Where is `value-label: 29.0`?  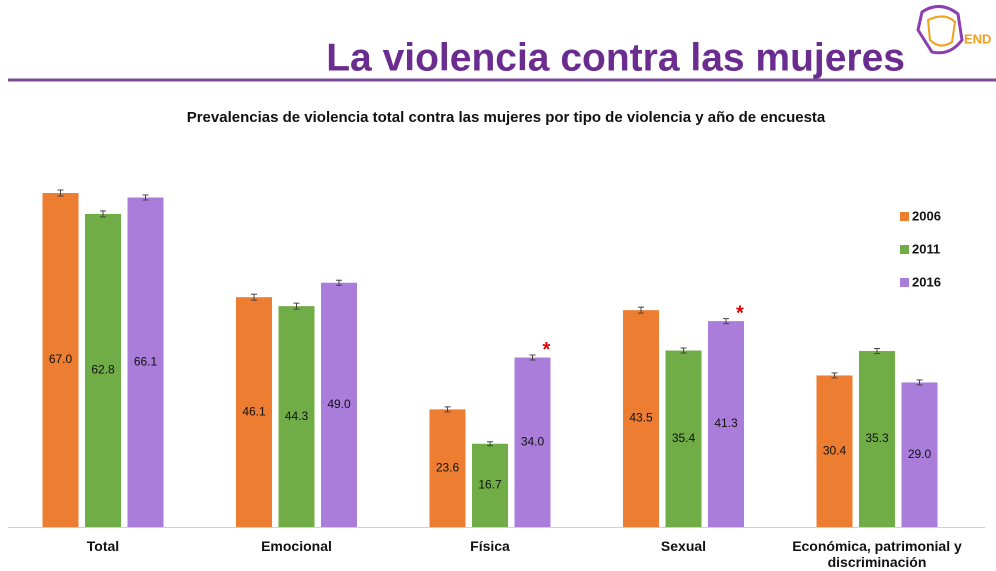
value-label: 29.0 is located at coordinates (920, 454).